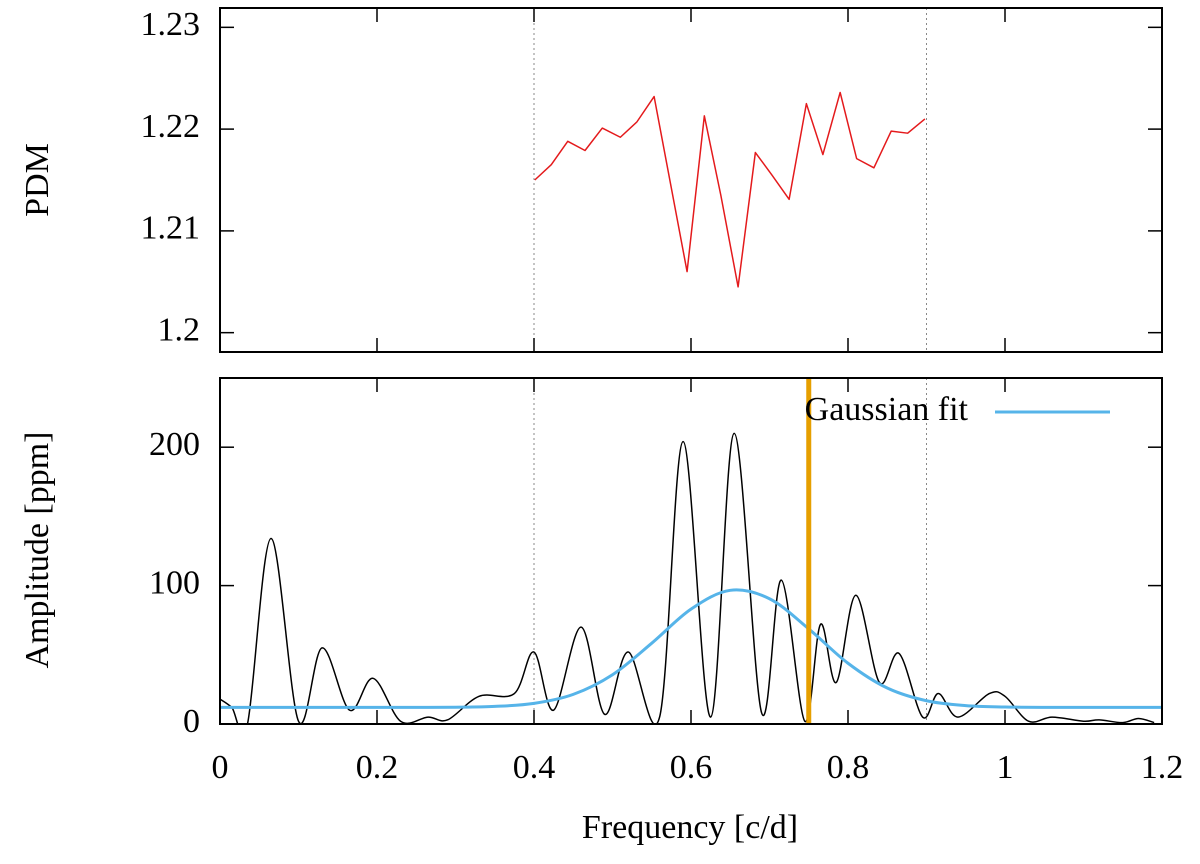 Image resolution: width=1200 pixels, height=864 pixels. Describe the element at coordinates (171, 228) in the screenshot. I see `y-tick-label: 1.21` at that location.